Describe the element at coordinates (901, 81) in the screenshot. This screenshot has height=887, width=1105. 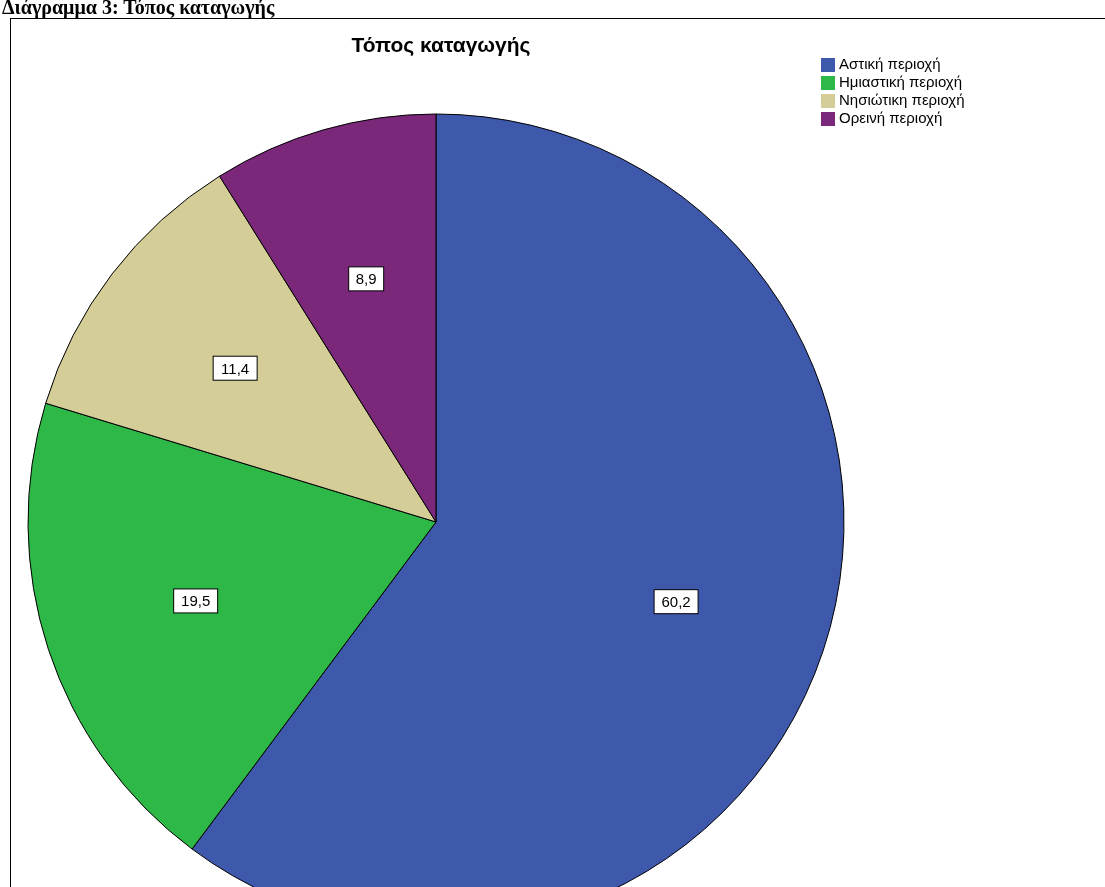
I see `legend-label: Ημιαστική περιοχή` at that location.